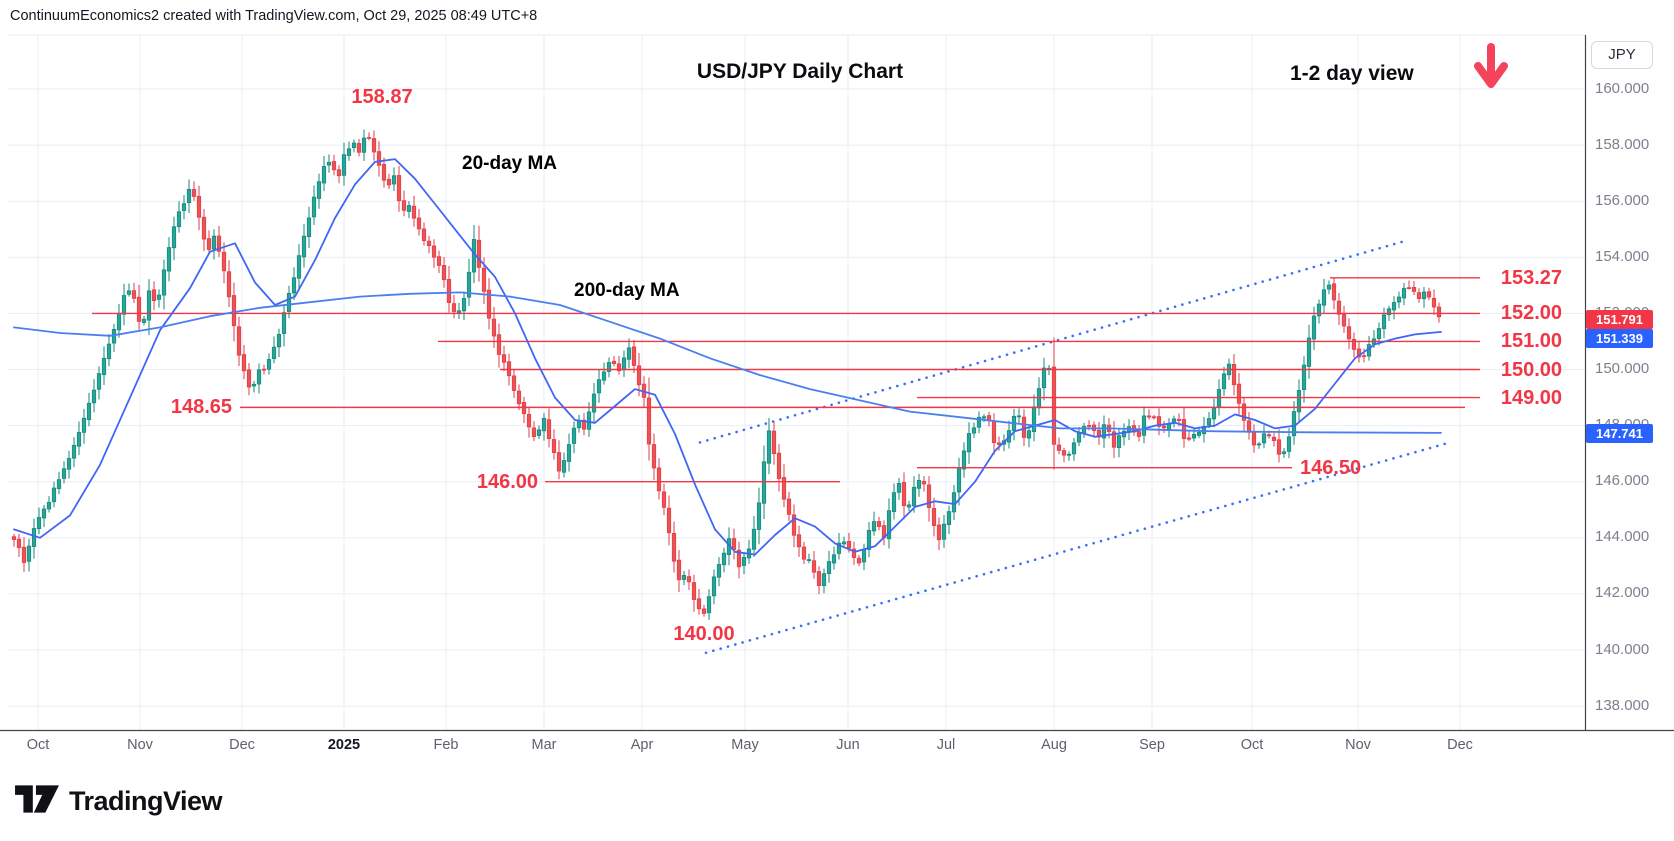 This screenshot has height=841, width=1674. What do you see at coordinates (446, 745) in the screenshot?
I see `month-label: Feb` at bounding box center [446, 745].